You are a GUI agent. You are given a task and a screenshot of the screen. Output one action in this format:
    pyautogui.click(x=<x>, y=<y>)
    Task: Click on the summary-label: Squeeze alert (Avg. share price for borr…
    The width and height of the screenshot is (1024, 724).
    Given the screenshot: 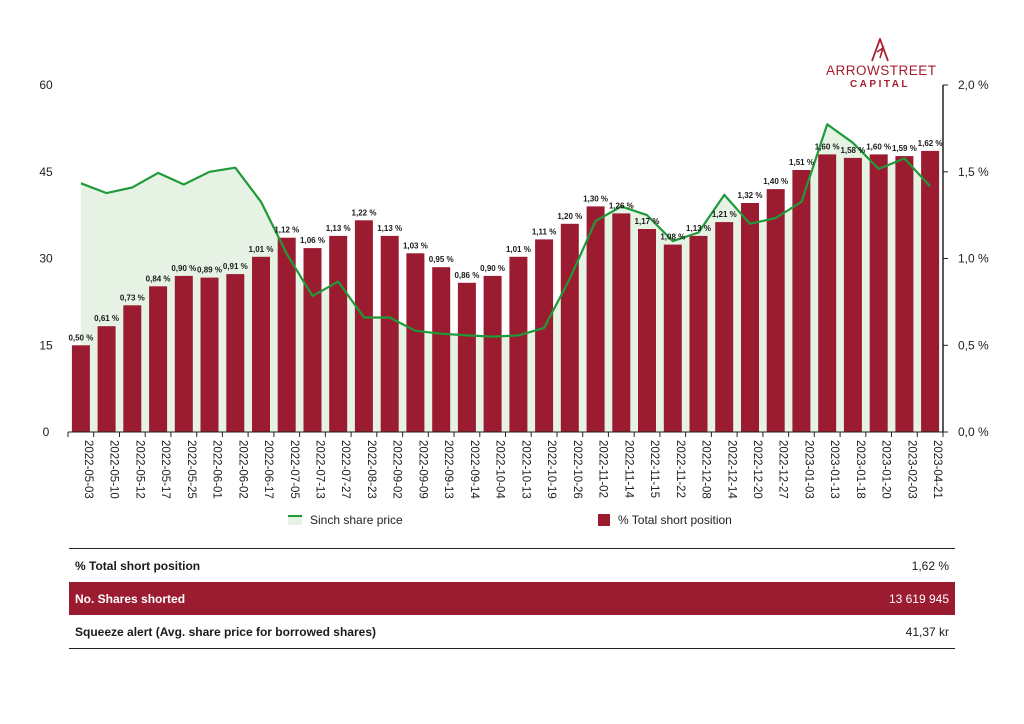 What is the action you would take?
    pyautogui.click(x=225, y=631)
    